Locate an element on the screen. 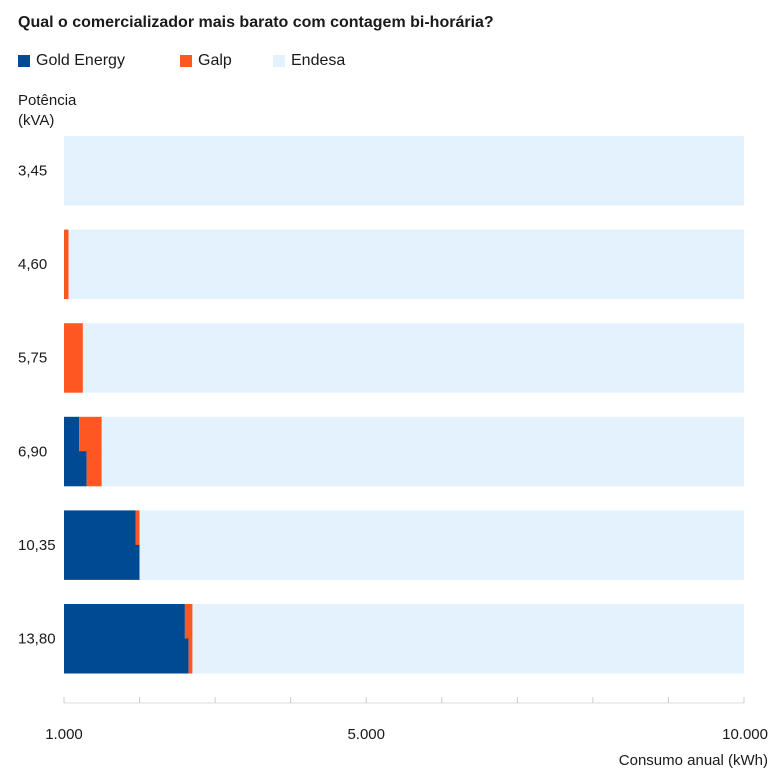 The height and width of the screenshot is (770, 770). x-tick-label-1000: 1.000 is located at coordinates (64, 734).